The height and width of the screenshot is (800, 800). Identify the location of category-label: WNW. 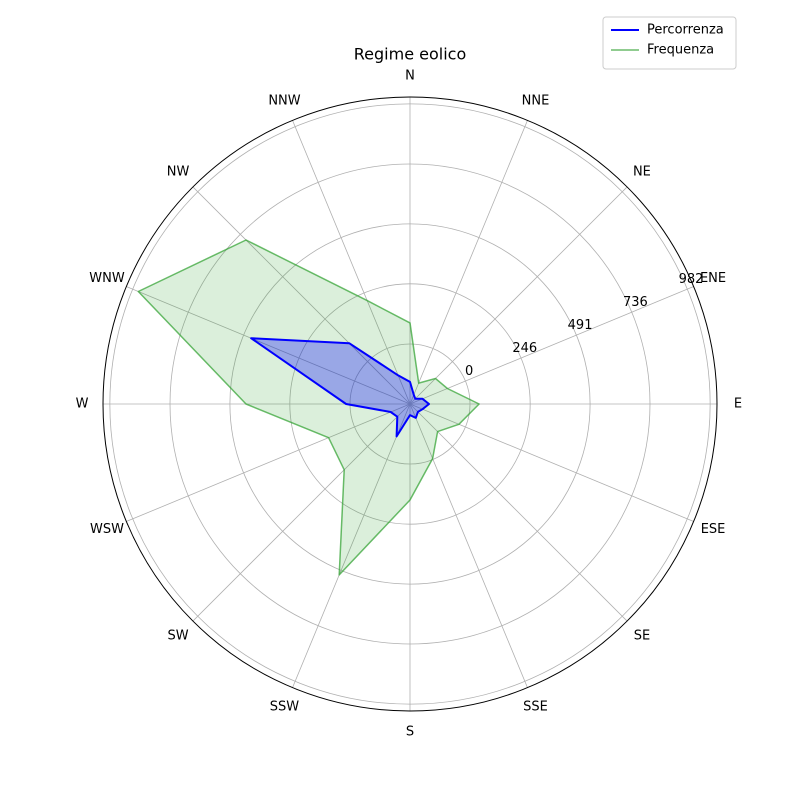
(107, 278).